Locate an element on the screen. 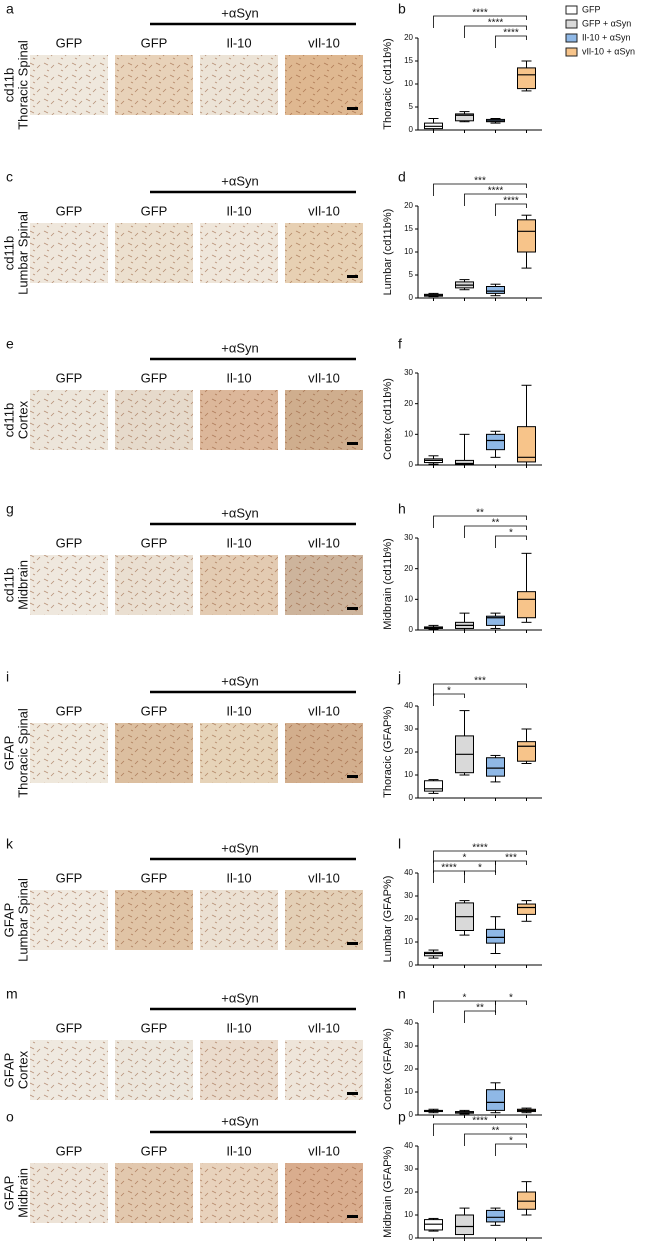 This screenshot has width=658, height=1246. region-label: Cortex is located at coordinates (22, 419).